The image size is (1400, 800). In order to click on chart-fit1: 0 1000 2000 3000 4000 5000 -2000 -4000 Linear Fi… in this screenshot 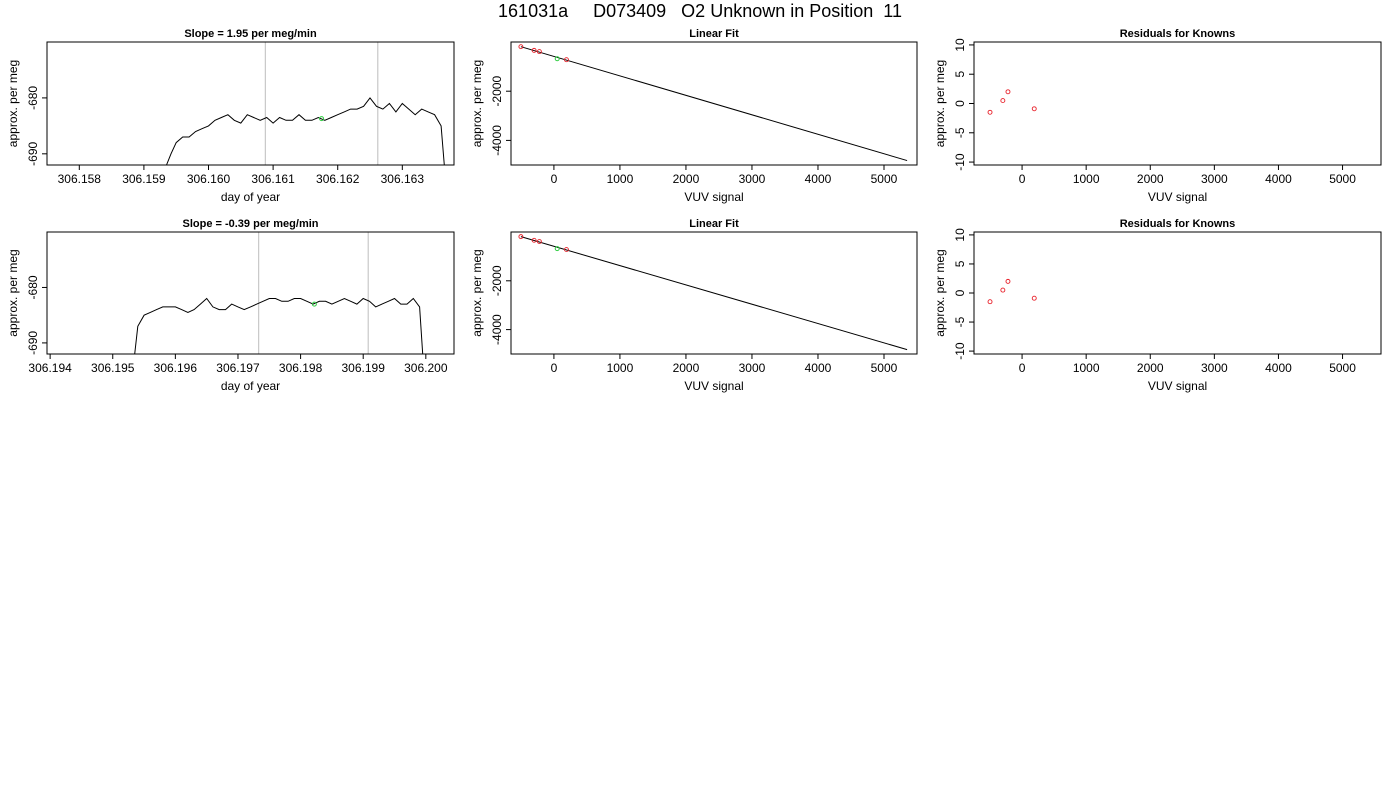, I will do `click(694, 116)`.